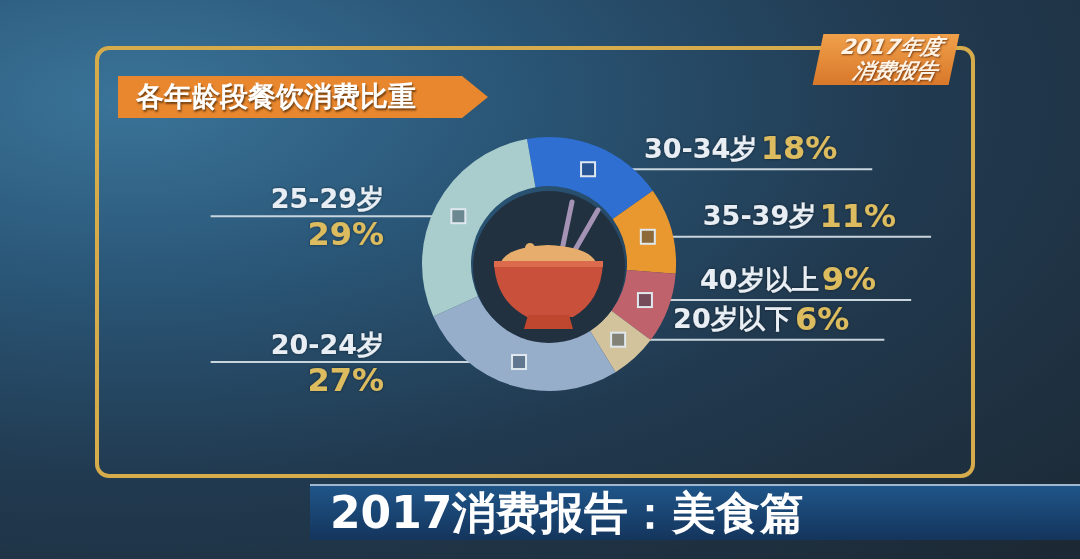 This screenshot has width=1080, height=559. I want to click on chart-title: 各年龄段餐饮消费比重, so click(303, 97).